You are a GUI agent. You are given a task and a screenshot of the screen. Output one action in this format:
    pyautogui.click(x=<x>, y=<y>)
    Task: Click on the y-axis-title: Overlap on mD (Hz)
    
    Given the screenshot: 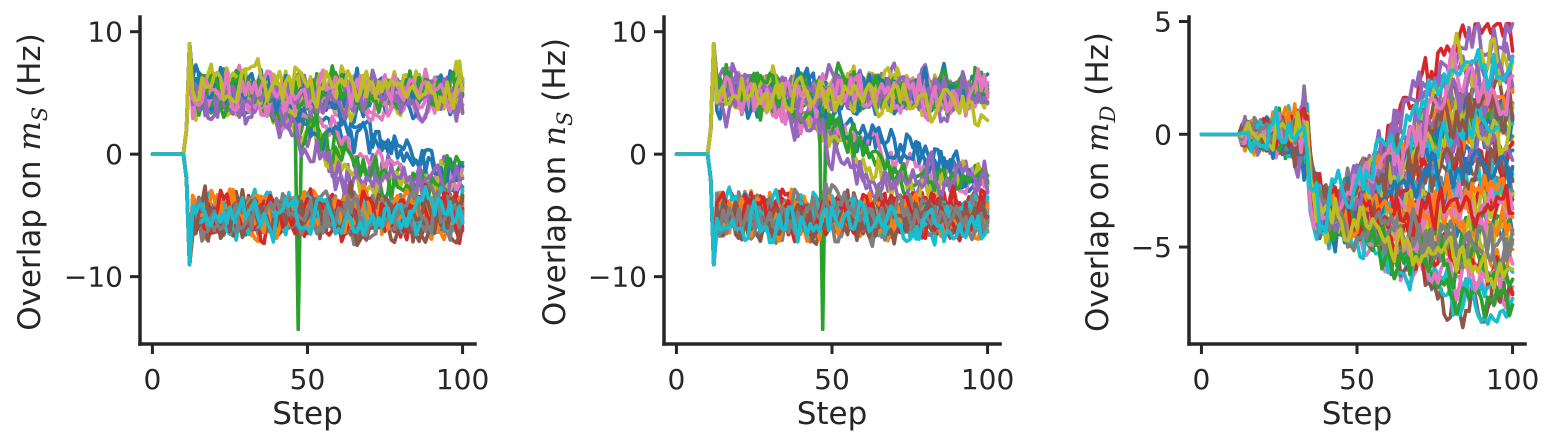 What is the action you would take?
    pyautogui.click(x=1100, y=182)
    